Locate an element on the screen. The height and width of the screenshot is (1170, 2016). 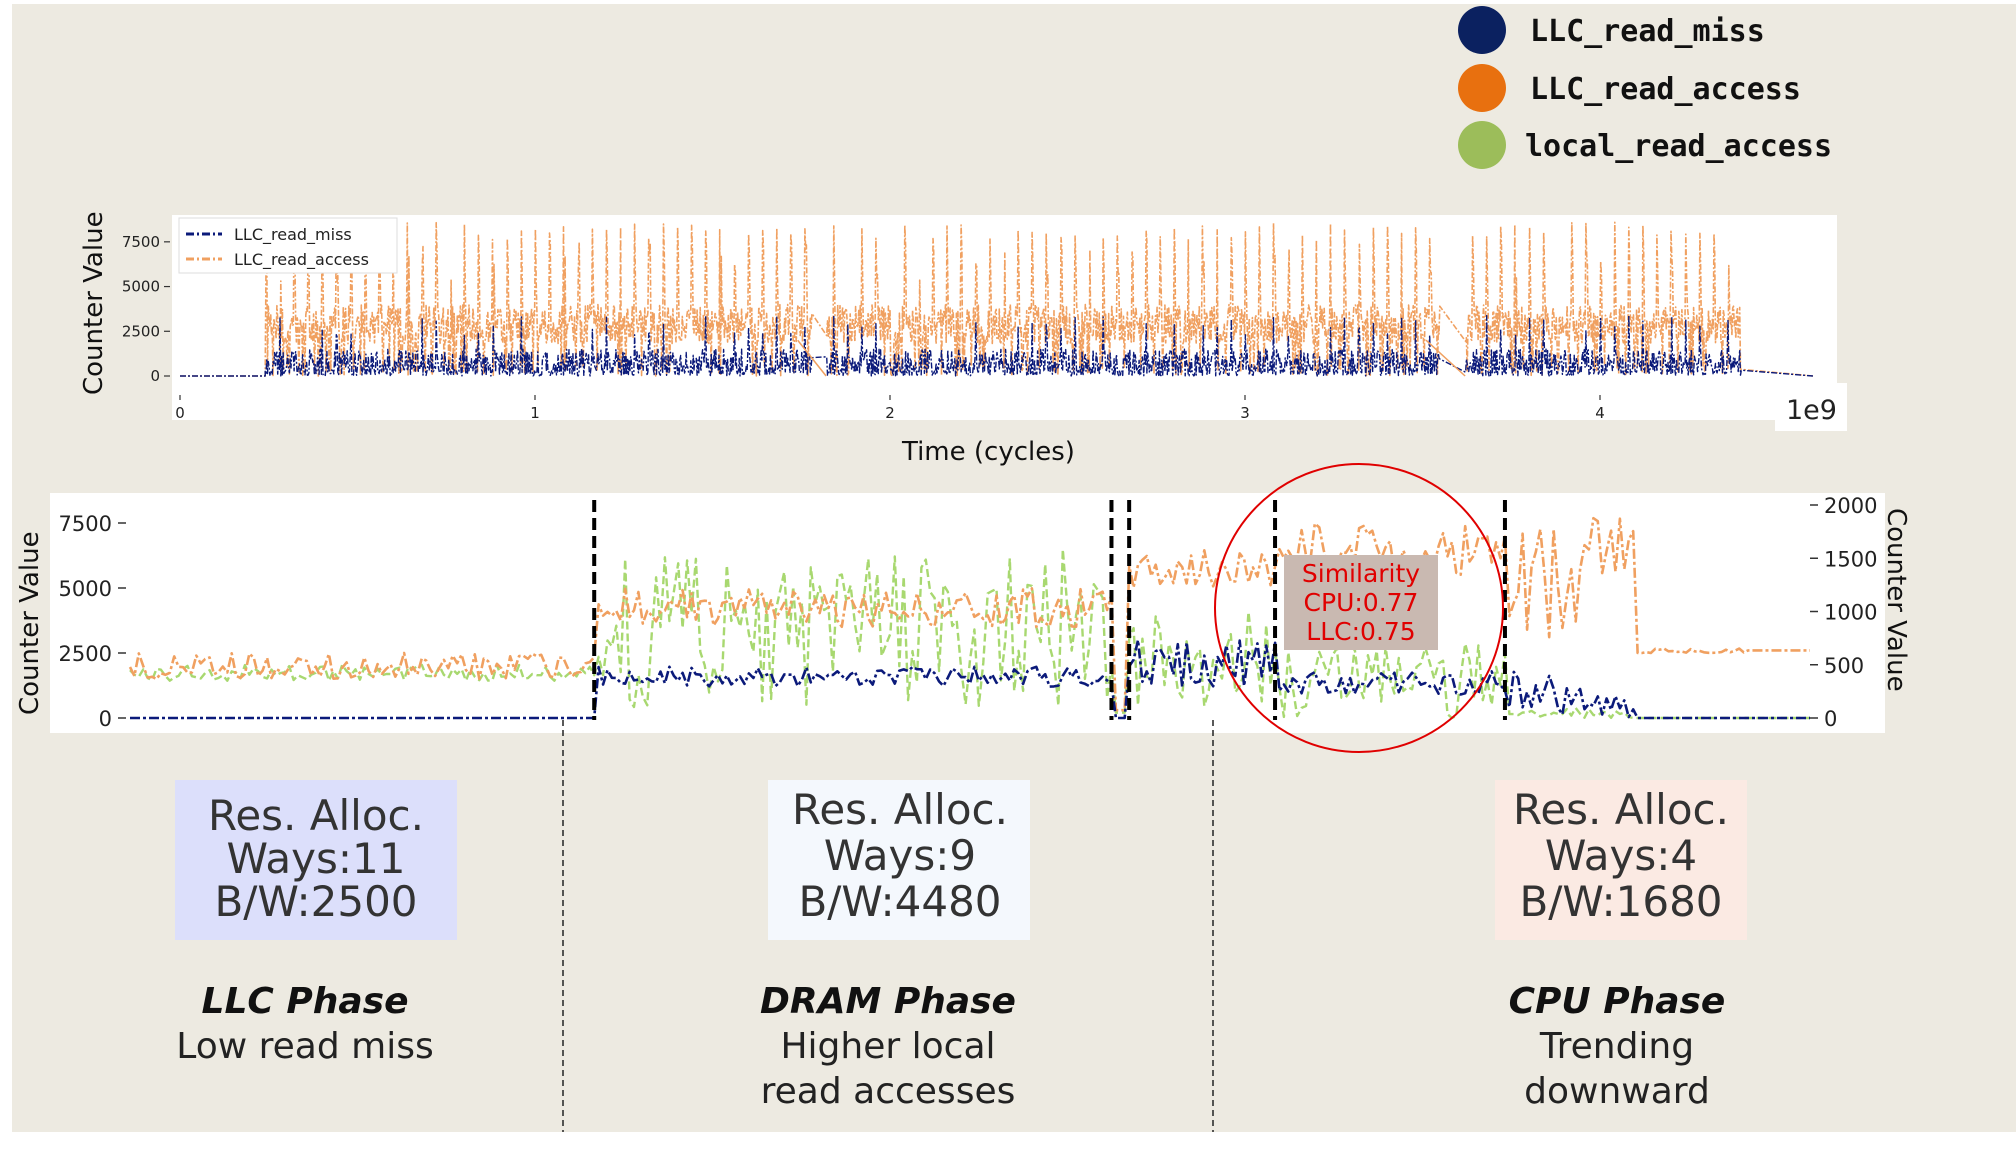
top-chart-y-axis-label: Counter Value is located at coordinates (94, 303).